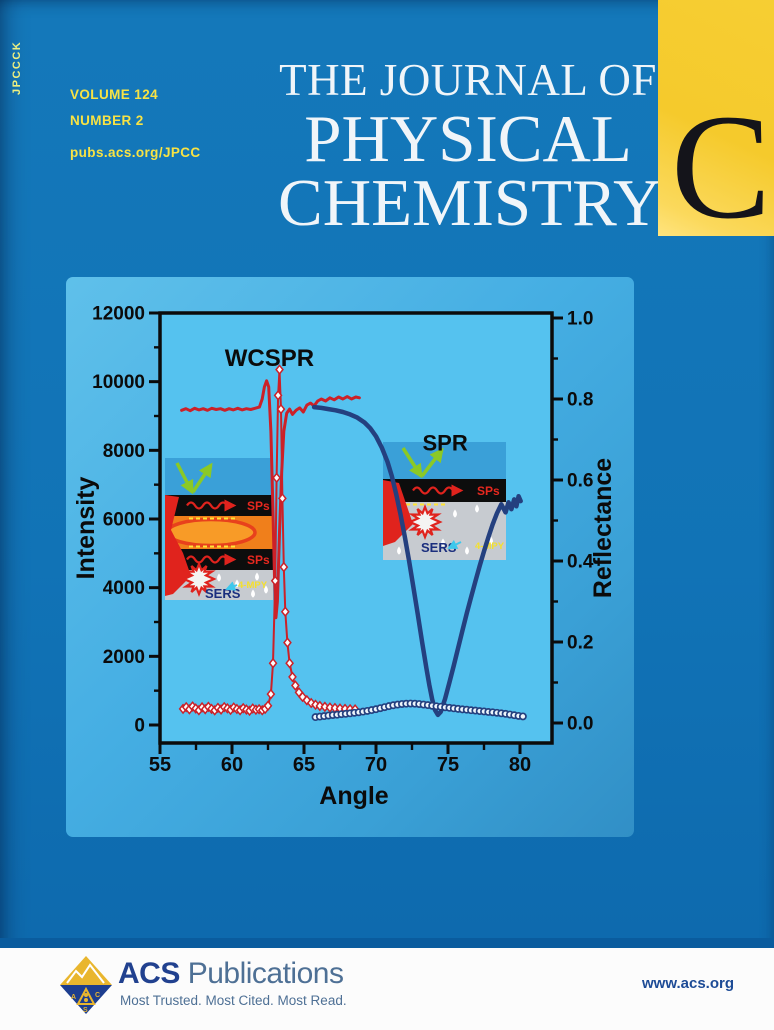 This screenshot has height=1030, width=774. I want to click on journal-title: THE JOURNAL OF PHYSICAL CHEMISTRY, so click(470, 147).